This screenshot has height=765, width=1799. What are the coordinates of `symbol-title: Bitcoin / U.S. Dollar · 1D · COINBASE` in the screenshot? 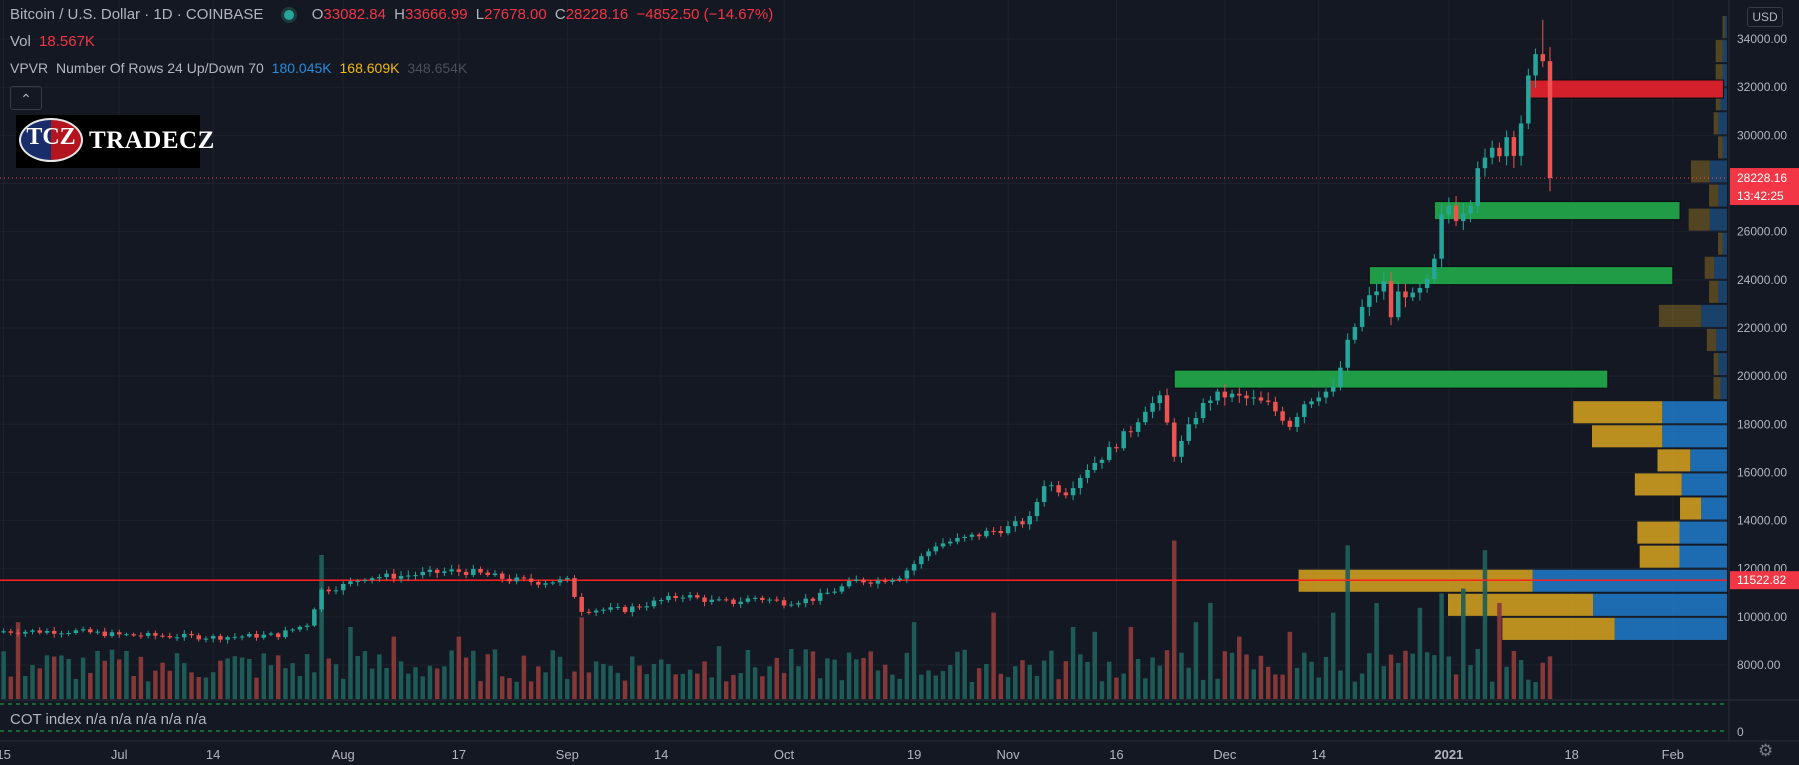 It's located at (137, 14).